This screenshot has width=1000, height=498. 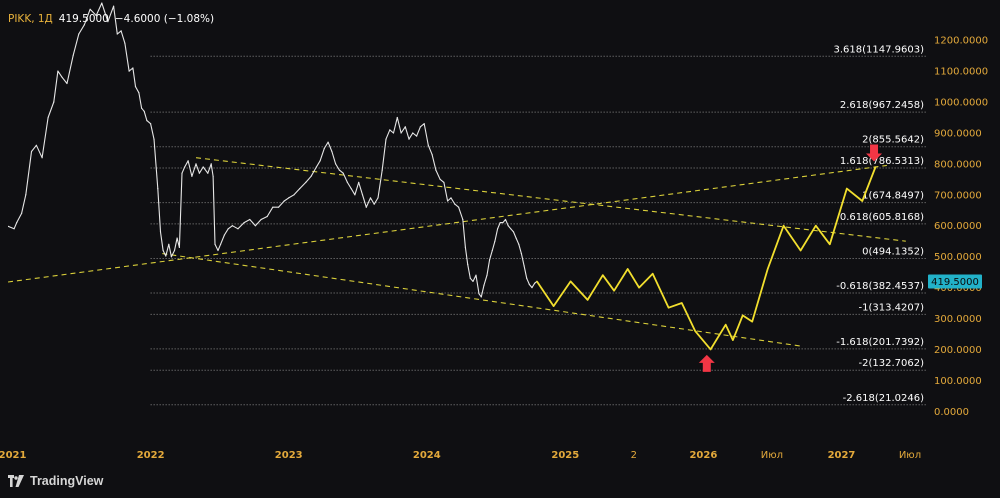 I want to click on y-axis-tick-label: 600.0000, so click(x=958, y=226).